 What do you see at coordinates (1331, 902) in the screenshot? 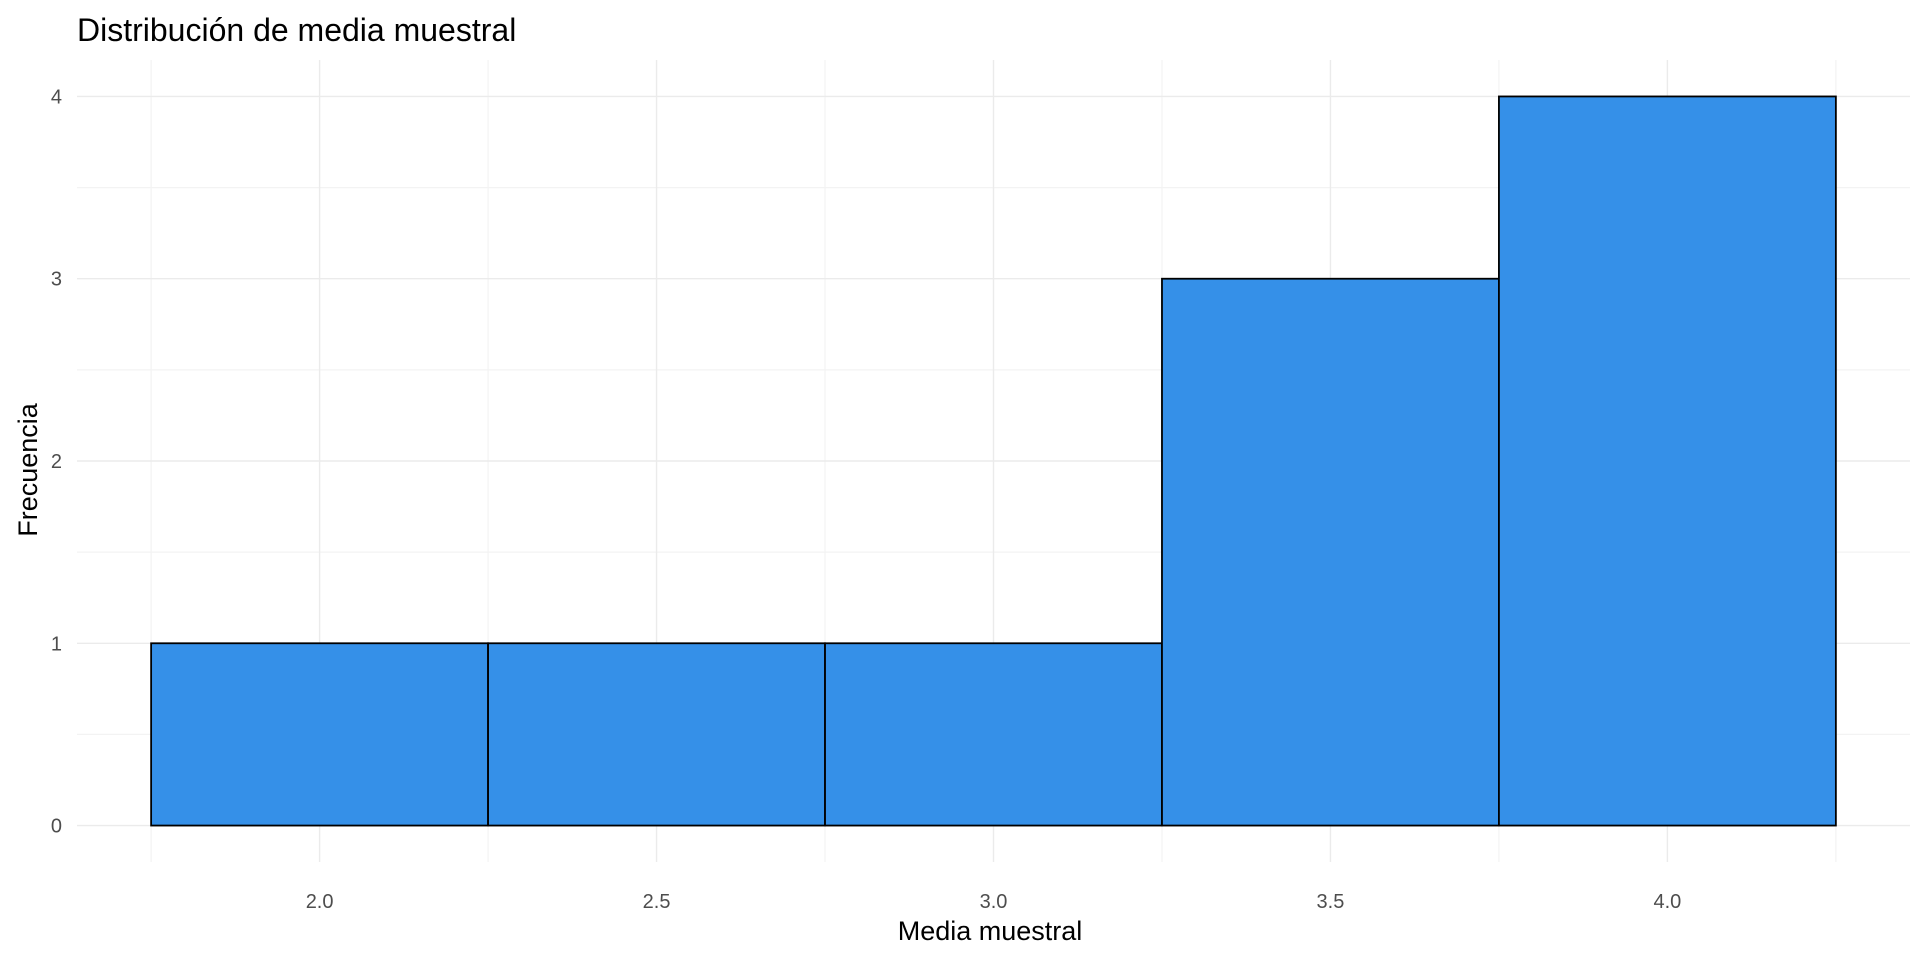
I see `x-tick-label: 3.5` at bounding box center [1331, 902].